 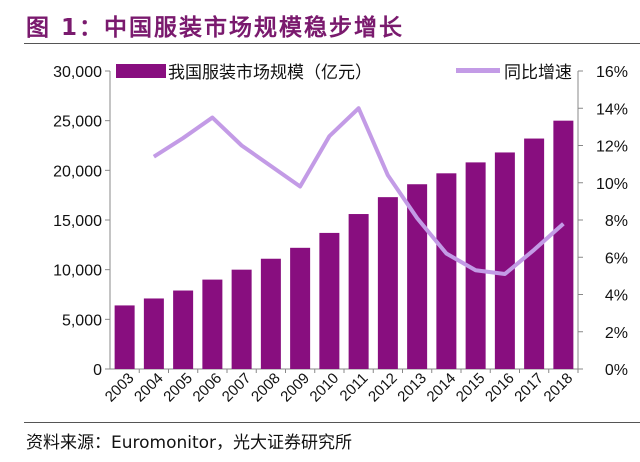 What do you see at coordinates (612, 147) in the screenshot?
I see `right-tick-label: 12%` at bounding box center [612, 147].